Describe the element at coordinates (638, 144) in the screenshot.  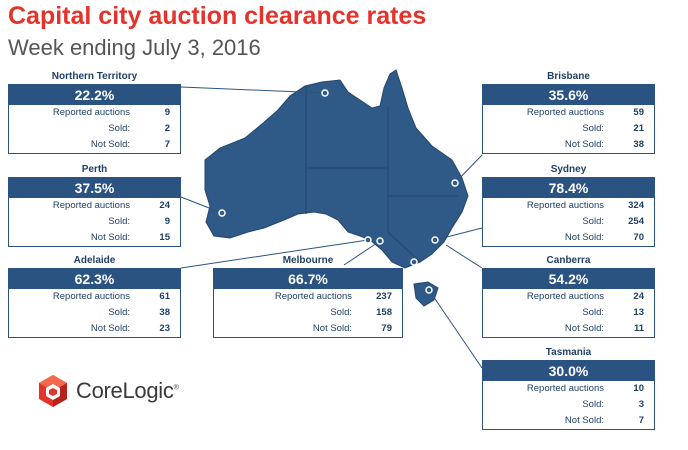
I see `not-sold-value: 38` at that location.